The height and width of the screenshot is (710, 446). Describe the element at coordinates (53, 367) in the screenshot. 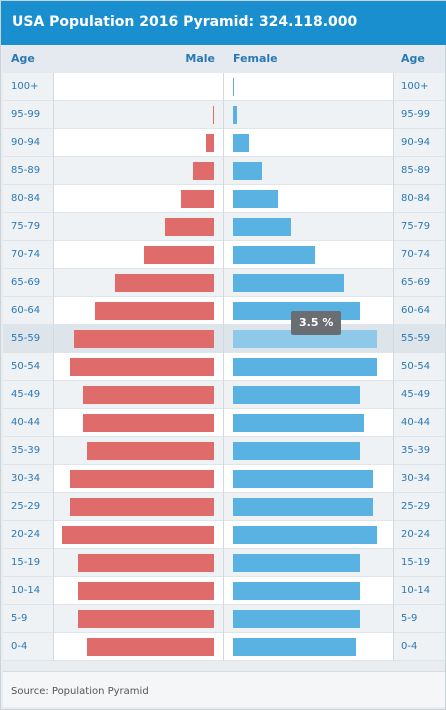

I see `divider-line` at that location.